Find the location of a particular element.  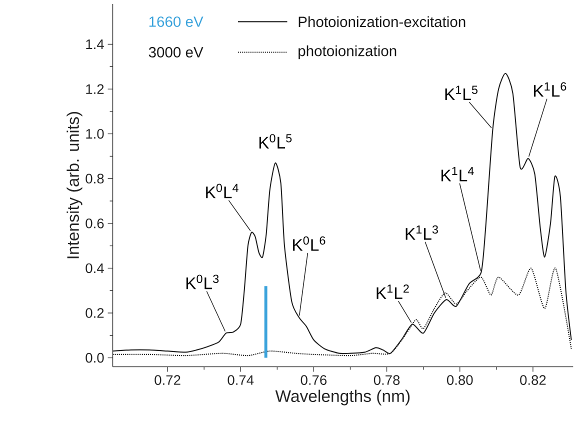

x-tick-label: 0.82 is located at coordinates (533, 380).